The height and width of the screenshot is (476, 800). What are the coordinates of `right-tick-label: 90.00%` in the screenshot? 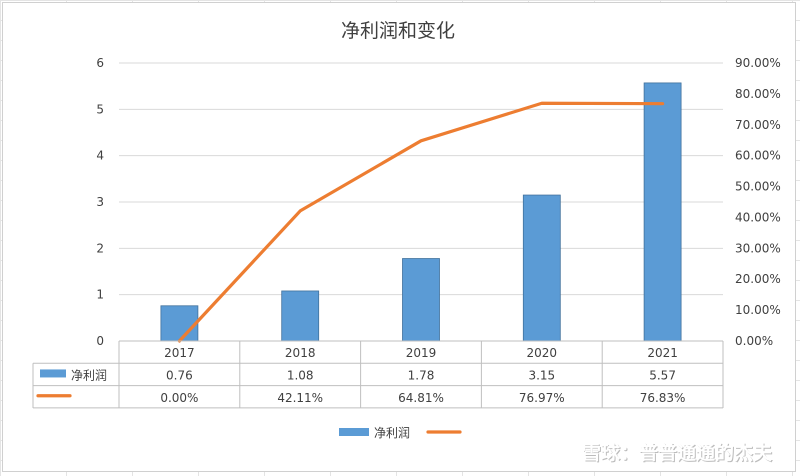 It's located at (758, 63).